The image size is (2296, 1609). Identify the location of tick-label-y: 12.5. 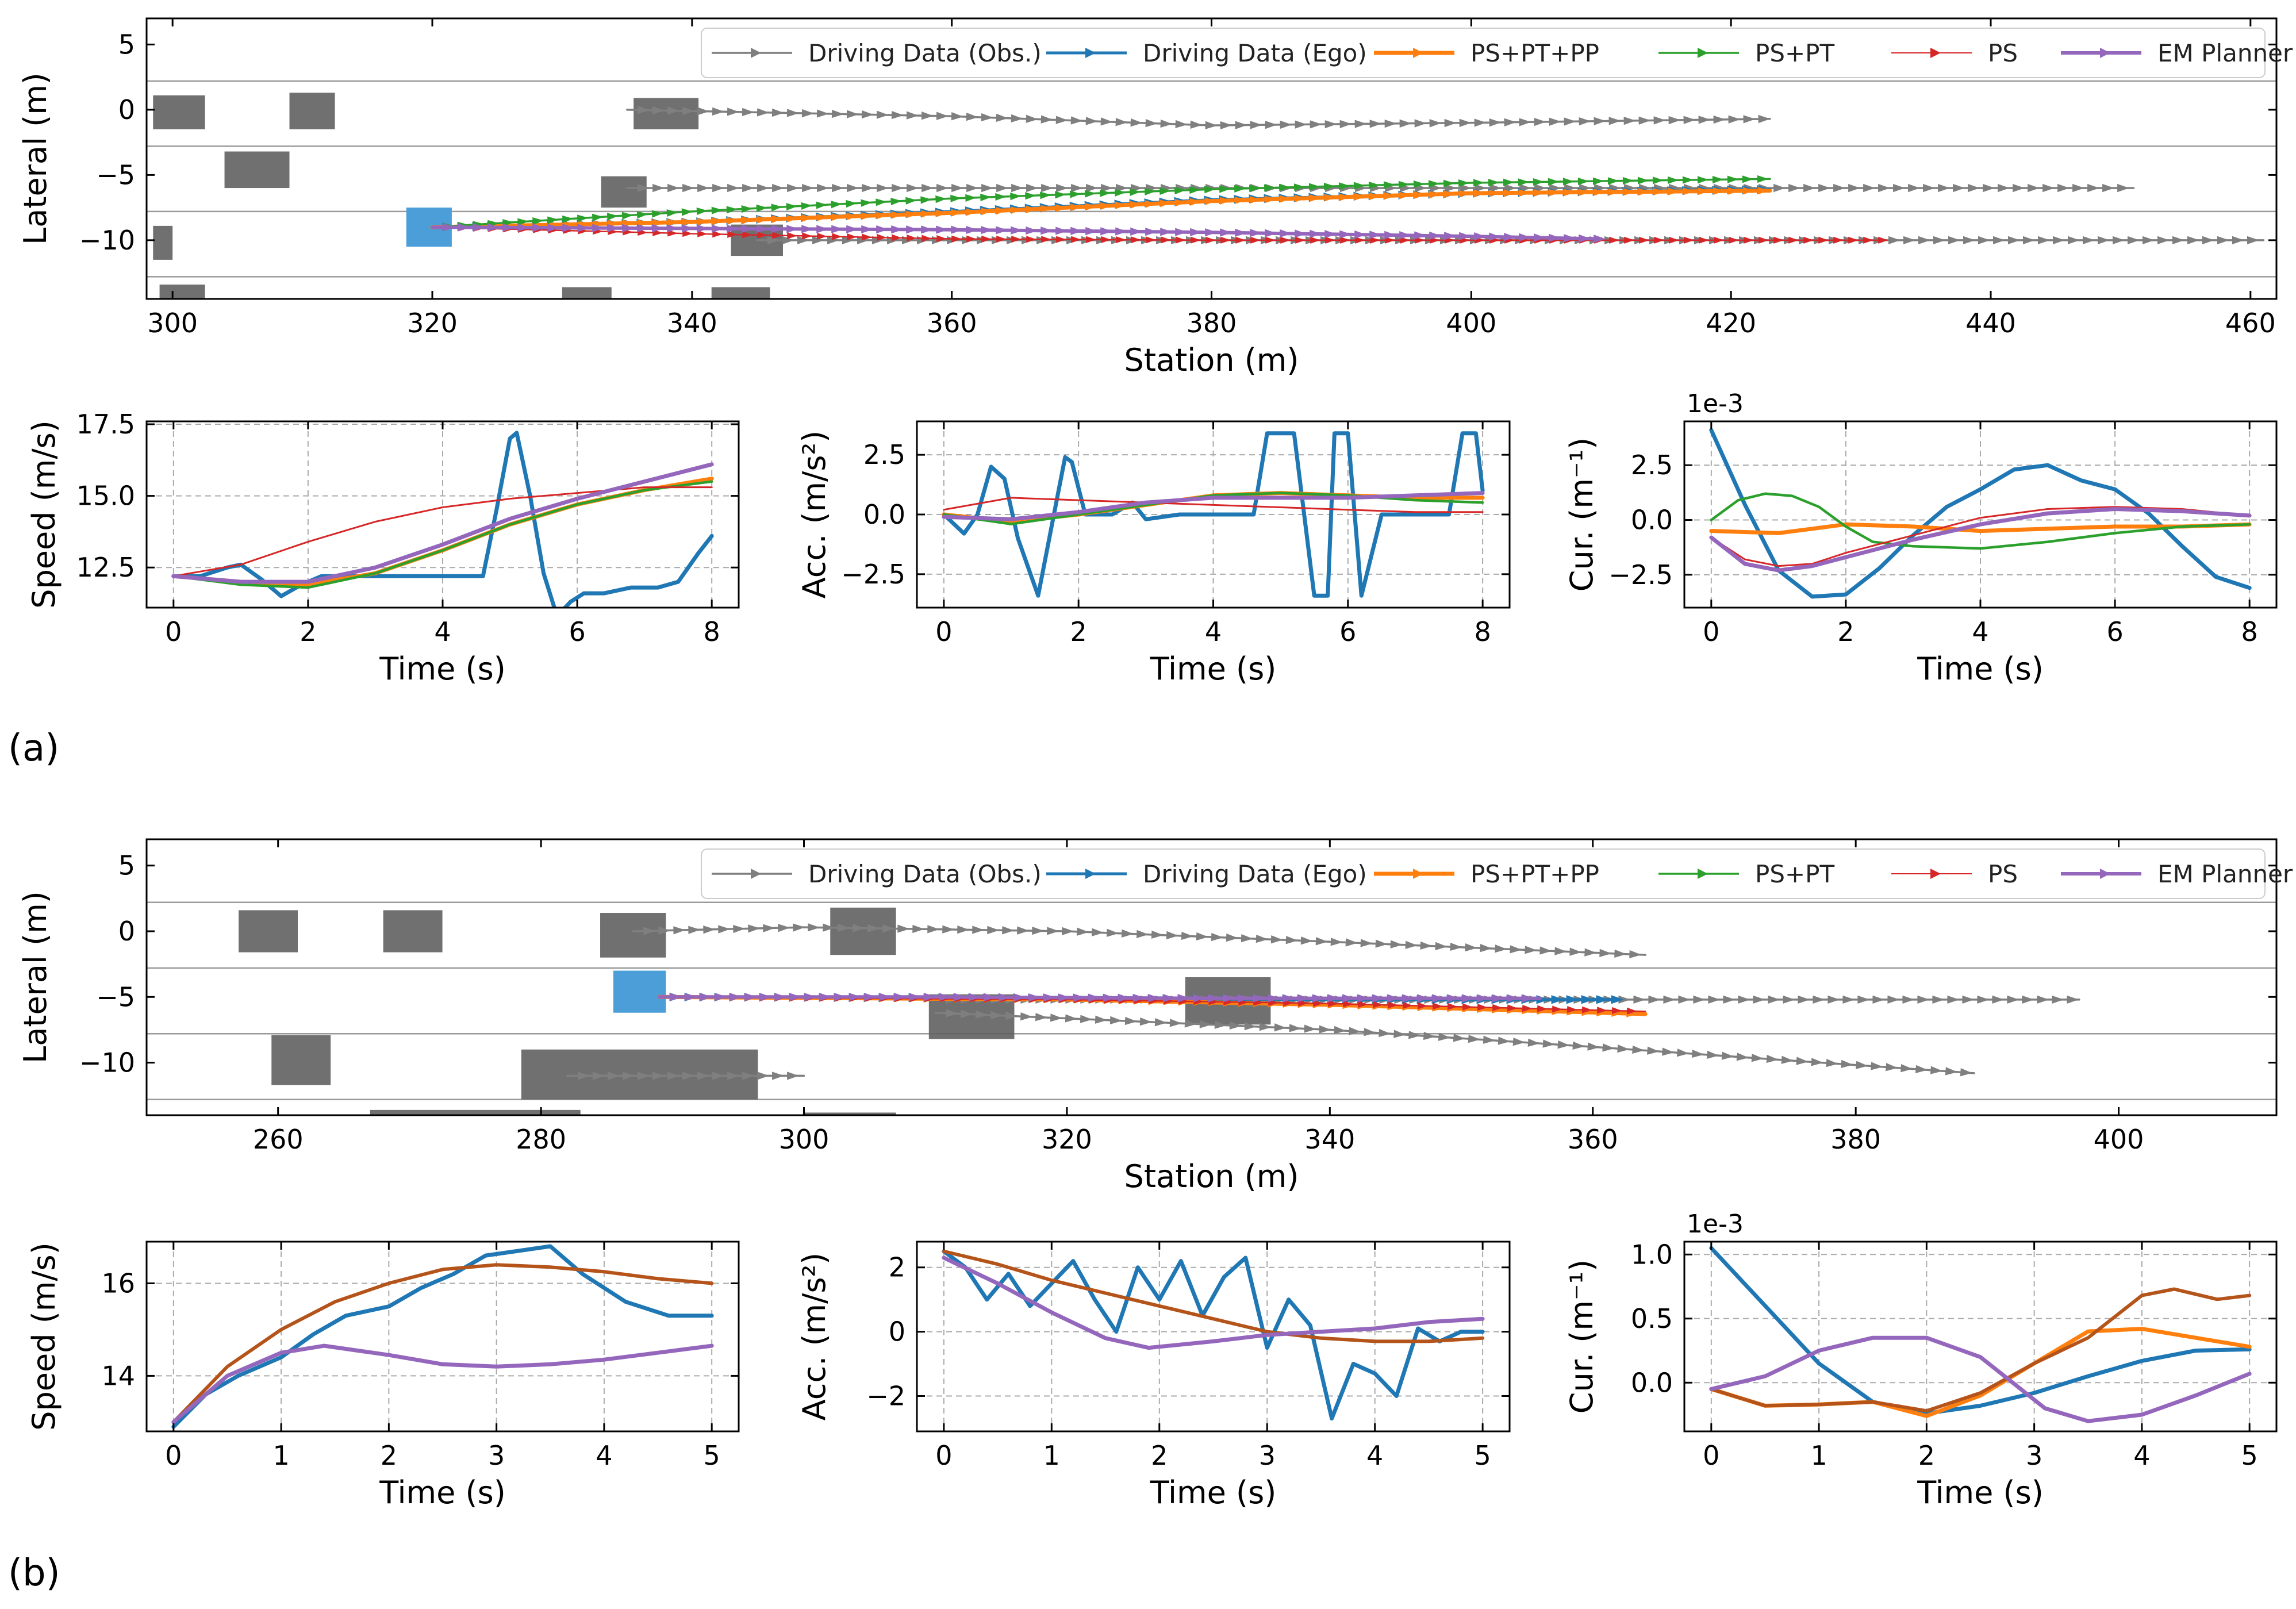
(106, 568).